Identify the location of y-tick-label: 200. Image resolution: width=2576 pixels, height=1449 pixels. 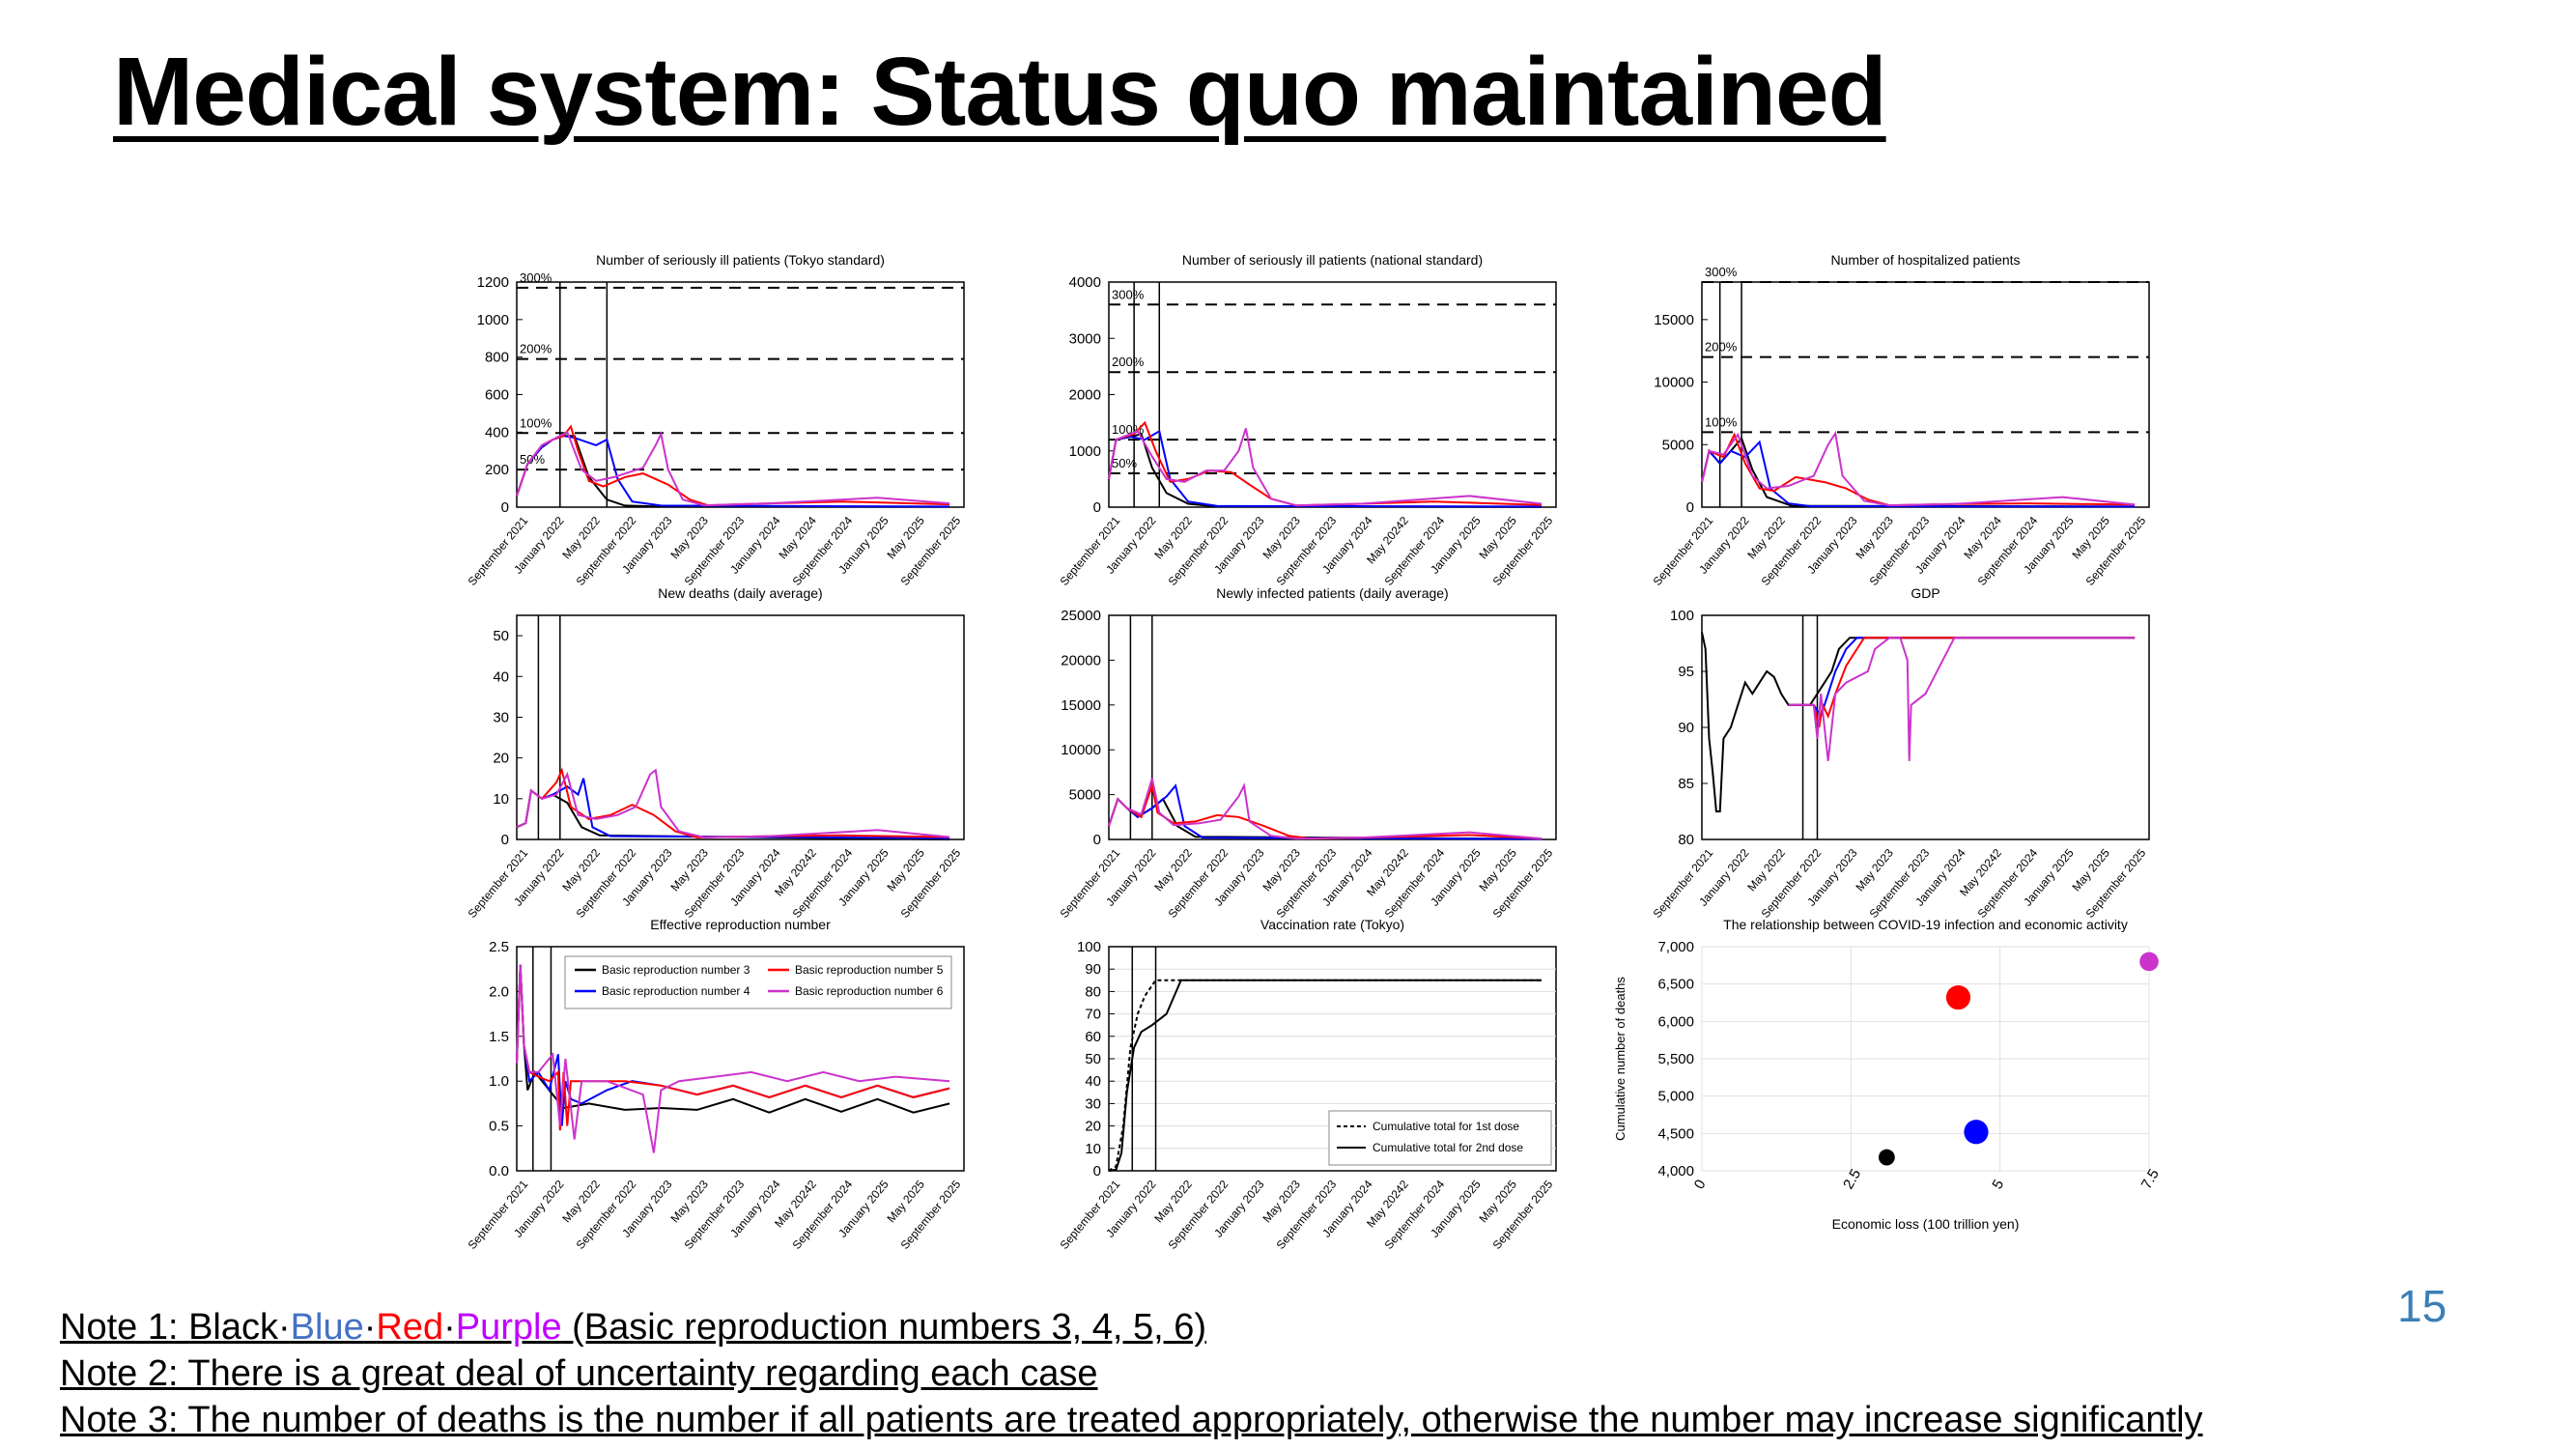
(497, 470).